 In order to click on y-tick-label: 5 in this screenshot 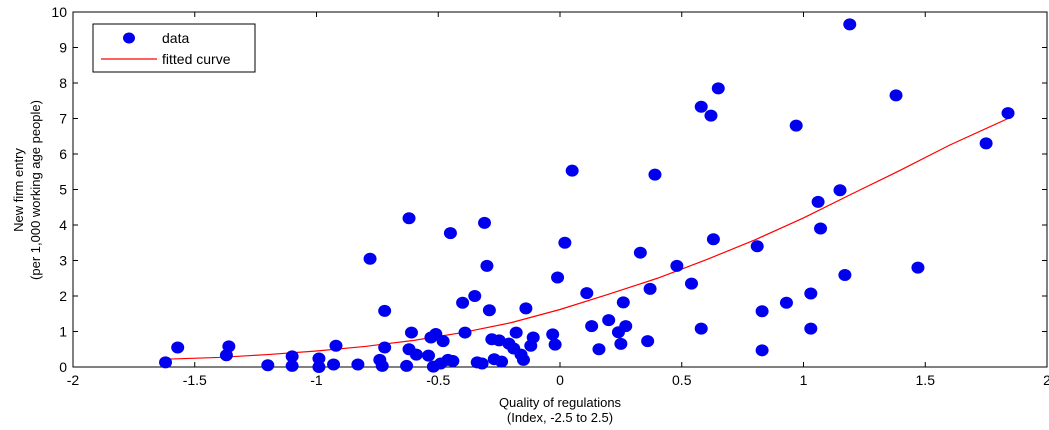, I will do `click(63, 190)`.